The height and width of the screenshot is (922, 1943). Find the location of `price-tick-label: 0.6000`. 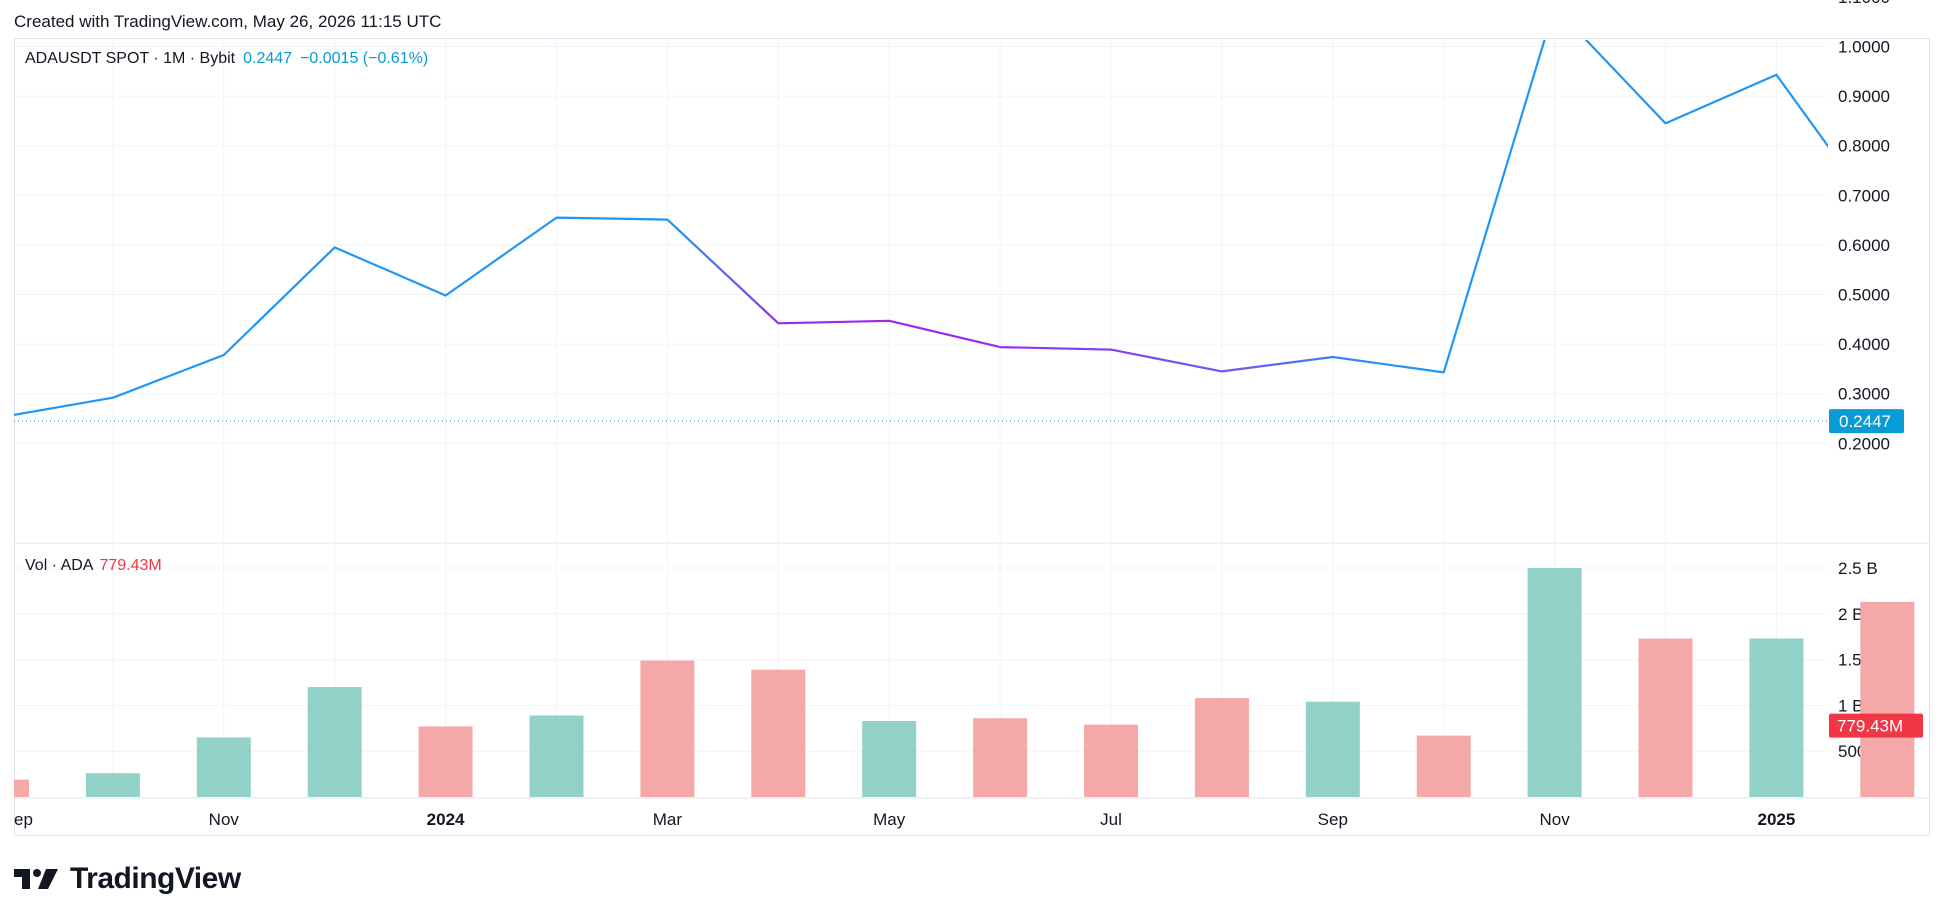

price-tick-label: 0.6000 is located at coordinates (1864, 245).